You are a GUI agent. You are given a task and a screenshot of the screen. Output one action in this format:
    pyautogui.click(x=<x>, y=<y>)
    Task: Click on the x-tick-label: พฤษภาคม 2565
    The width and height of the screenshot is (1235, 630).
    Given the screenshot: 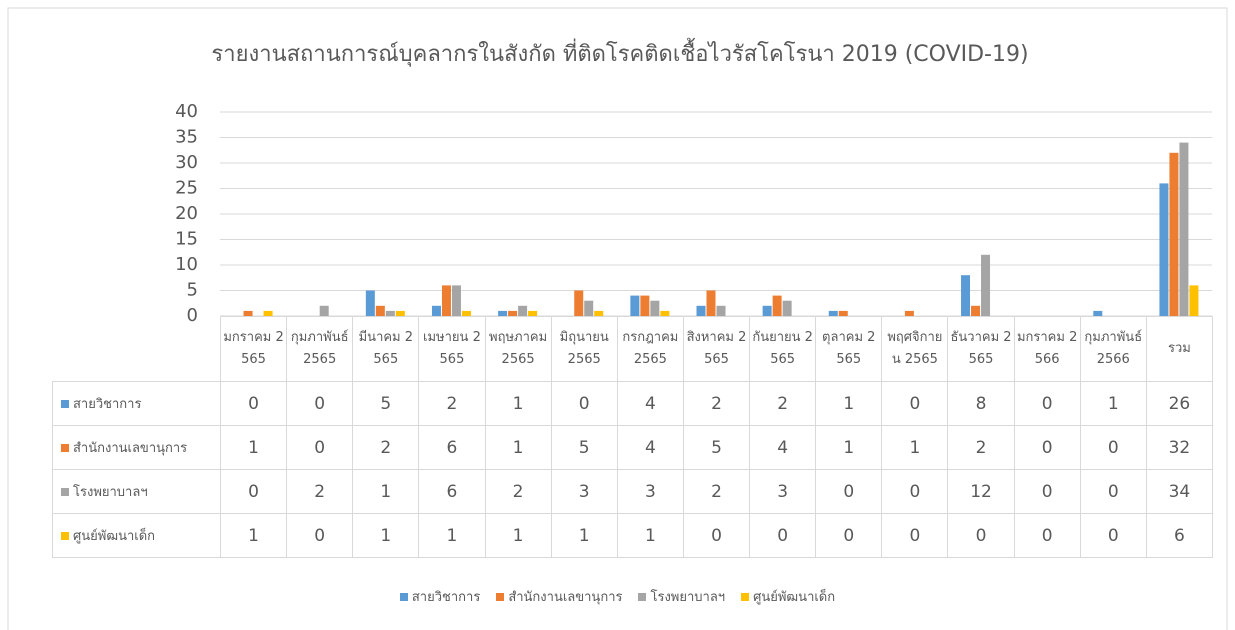 What is the action you would take?
    pyautogui.click(x=518, y=349)
    